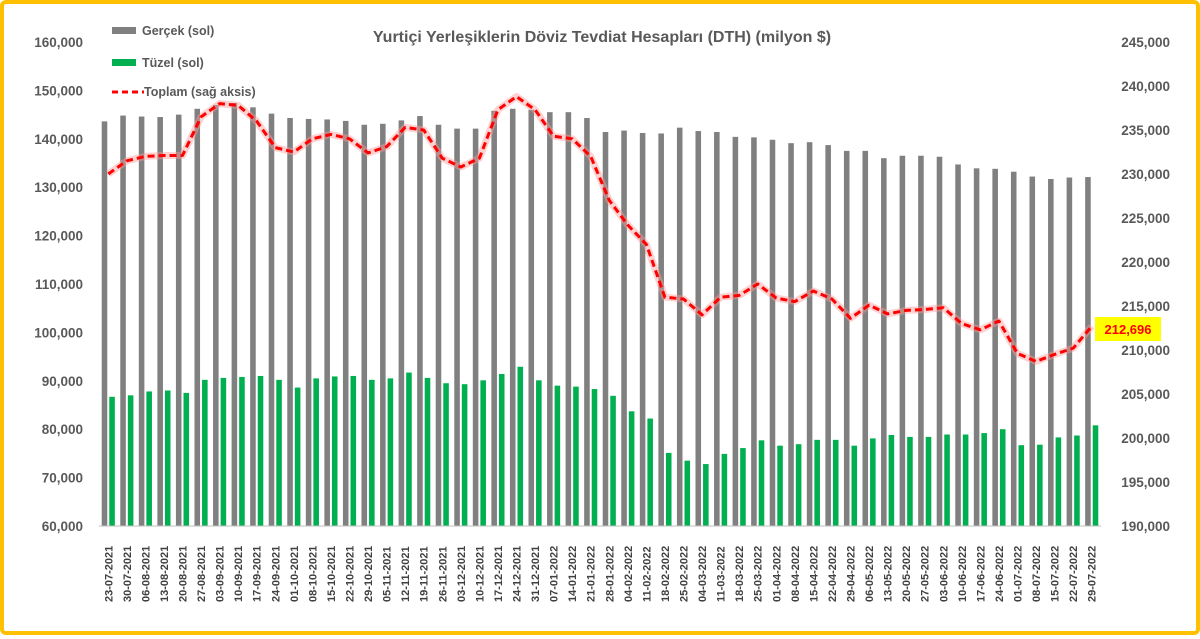 Image resolution: width=1200 pixels, height=639 pixels. What do you see at coordinates (926, 574) in the screenshot?
I see `x-tick-label: 27-05-2022` at bounding box center [926, 574].